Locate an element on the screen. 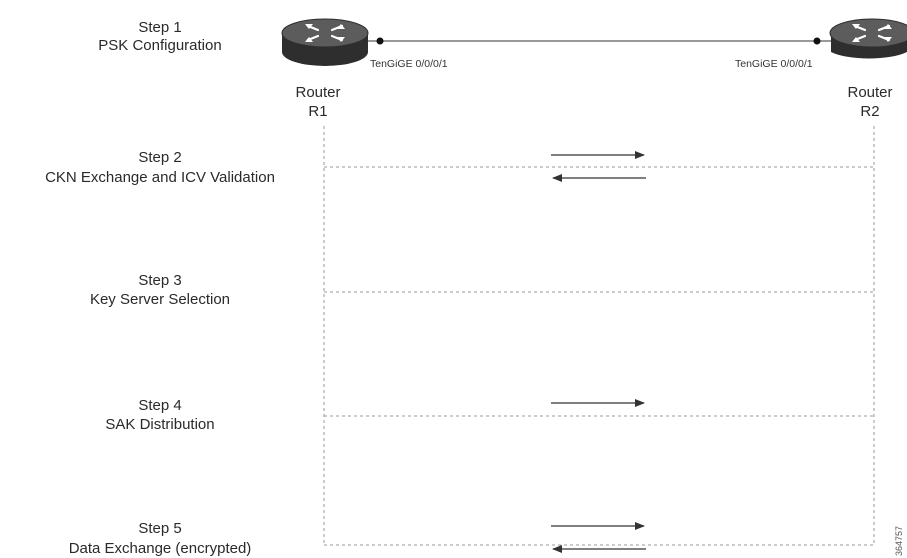  router-r1-label-line2: R1 is located at coordinates (317, 111).